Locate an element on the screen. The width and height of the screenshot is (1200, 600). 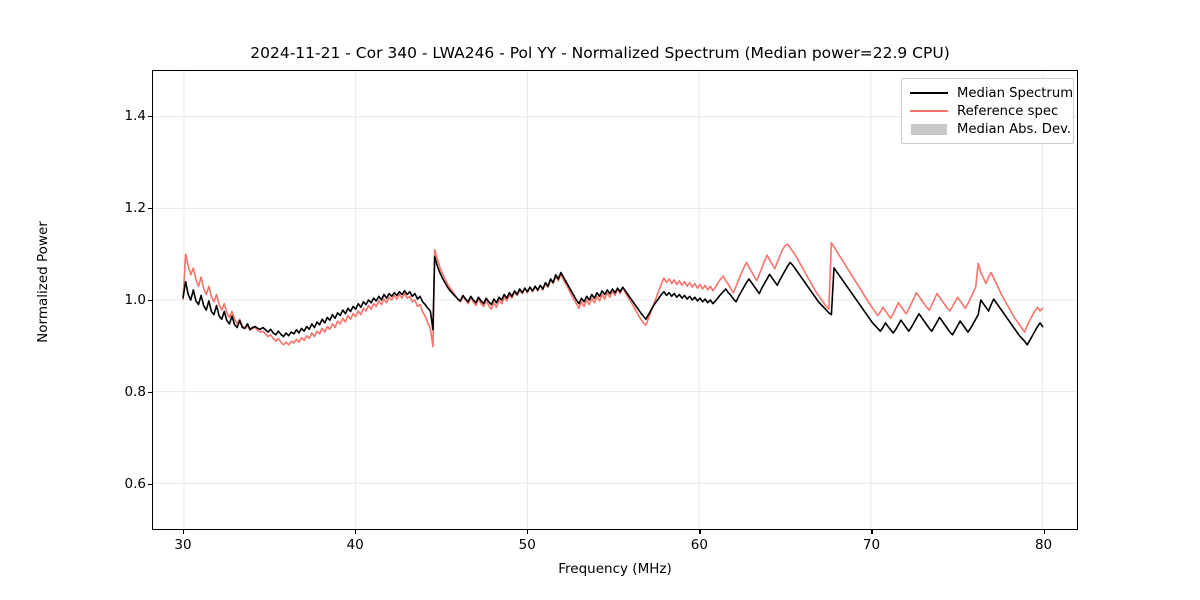
series-line-reference-spec is located at coordinates (613, 295).